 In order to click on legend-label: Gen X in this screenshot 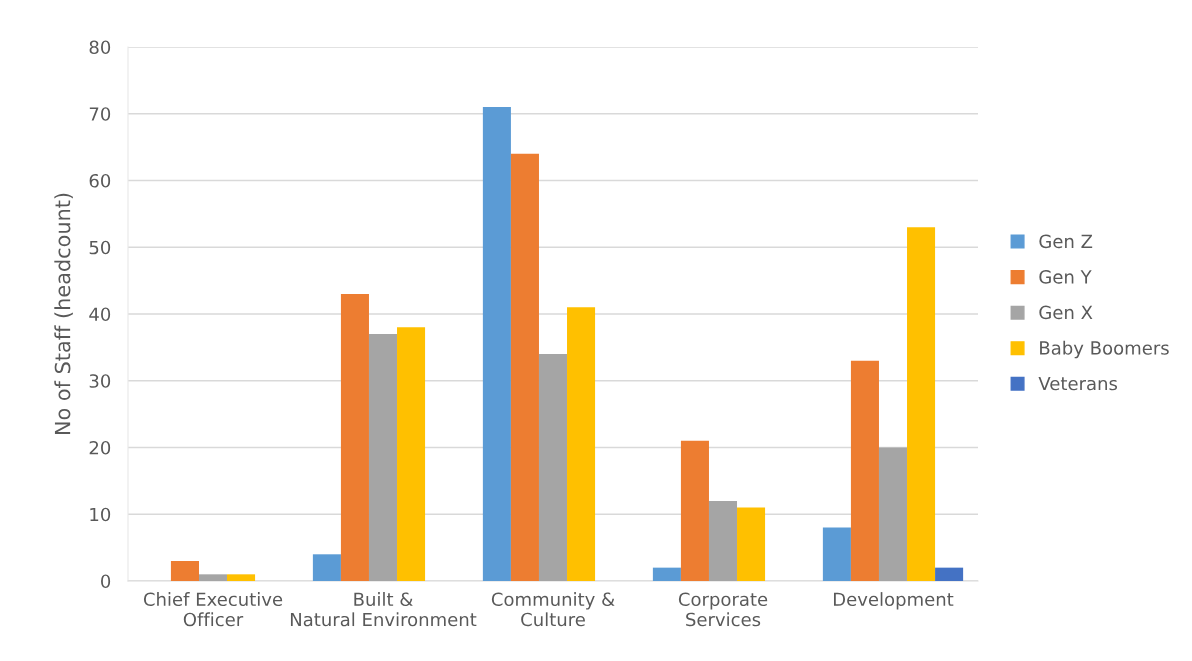, I will do `click(1066, 312)`.